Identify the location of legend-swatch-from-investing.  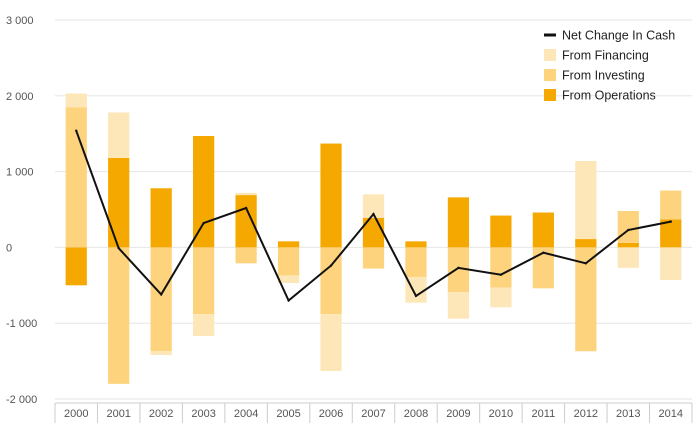
(550, 75).